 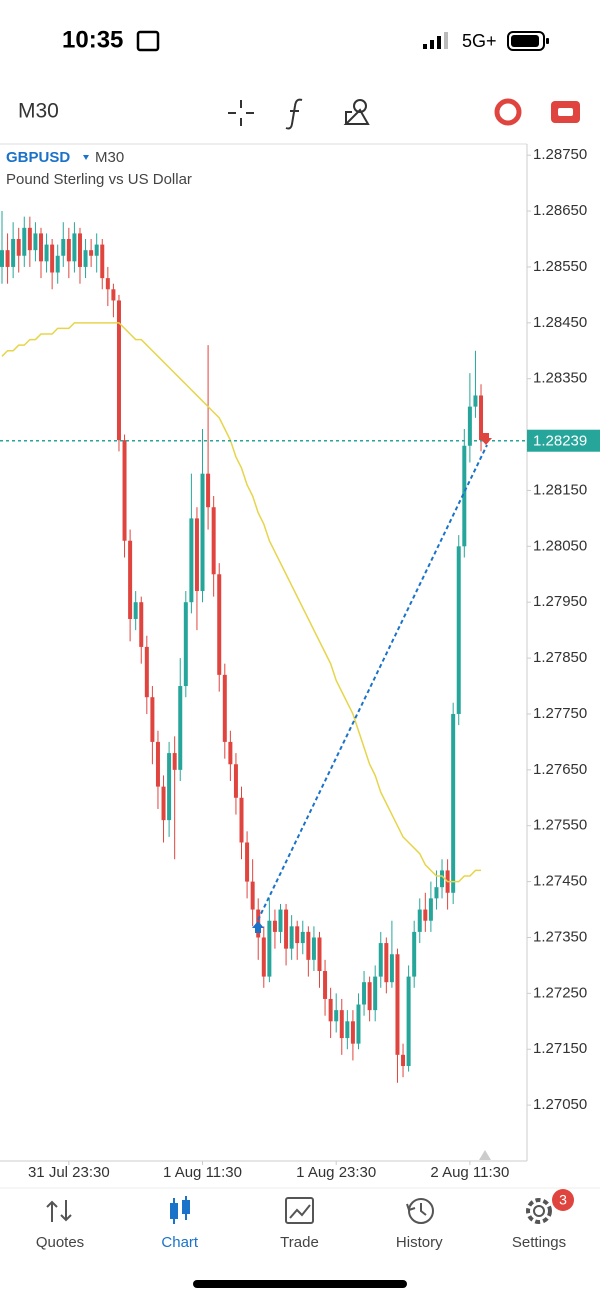 What do you see at coordinates (60, 1242) in the screenshot?
I see `nav-label: Quotes` at bounding box center [60, 1242].